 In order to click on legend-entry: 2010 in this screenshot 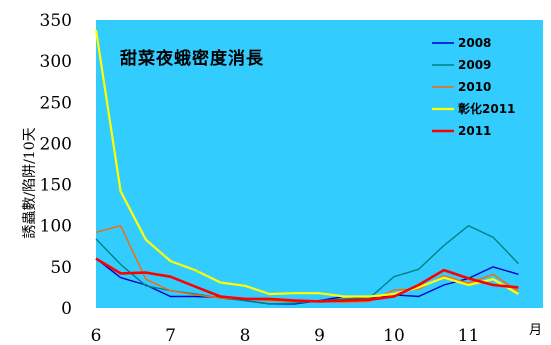, I will do `click(474, 87)`.